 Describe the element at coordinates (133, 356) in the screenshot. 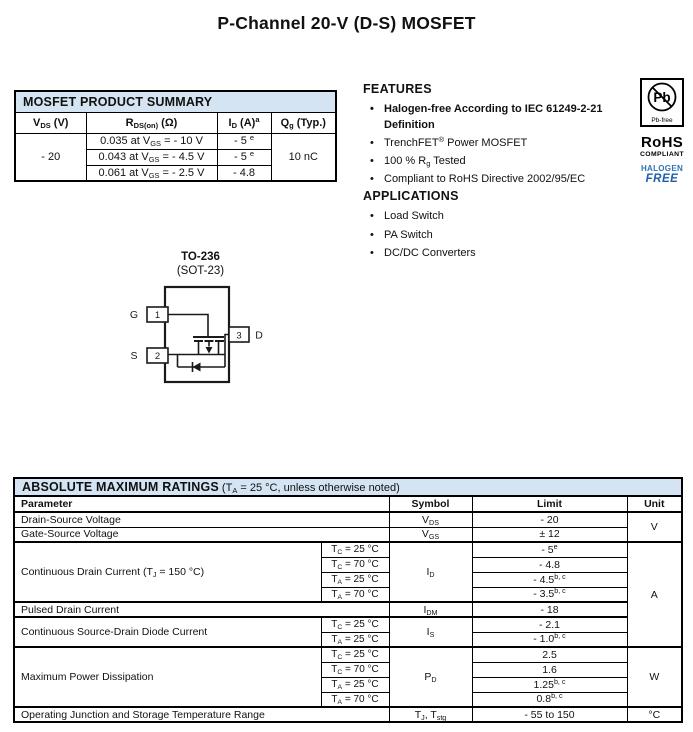

I see `pin-s-label: S` at that location.